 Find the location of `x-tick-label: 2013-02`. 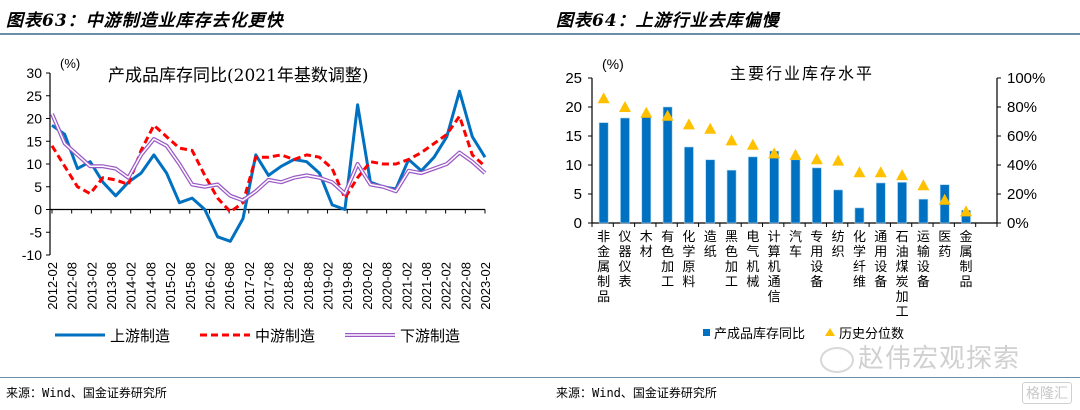

x-tick-label: 2013-02 is located at coordinates (91, 286).